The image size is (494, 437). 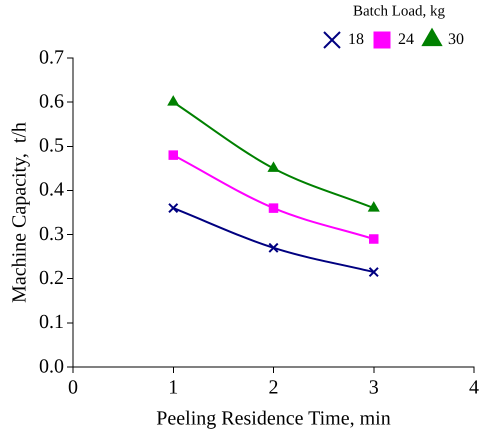 What do you see at coordinates (51, 366) in the screenshot?
I see `y-tick-label: 0.0` at bounding box center [51, 366].